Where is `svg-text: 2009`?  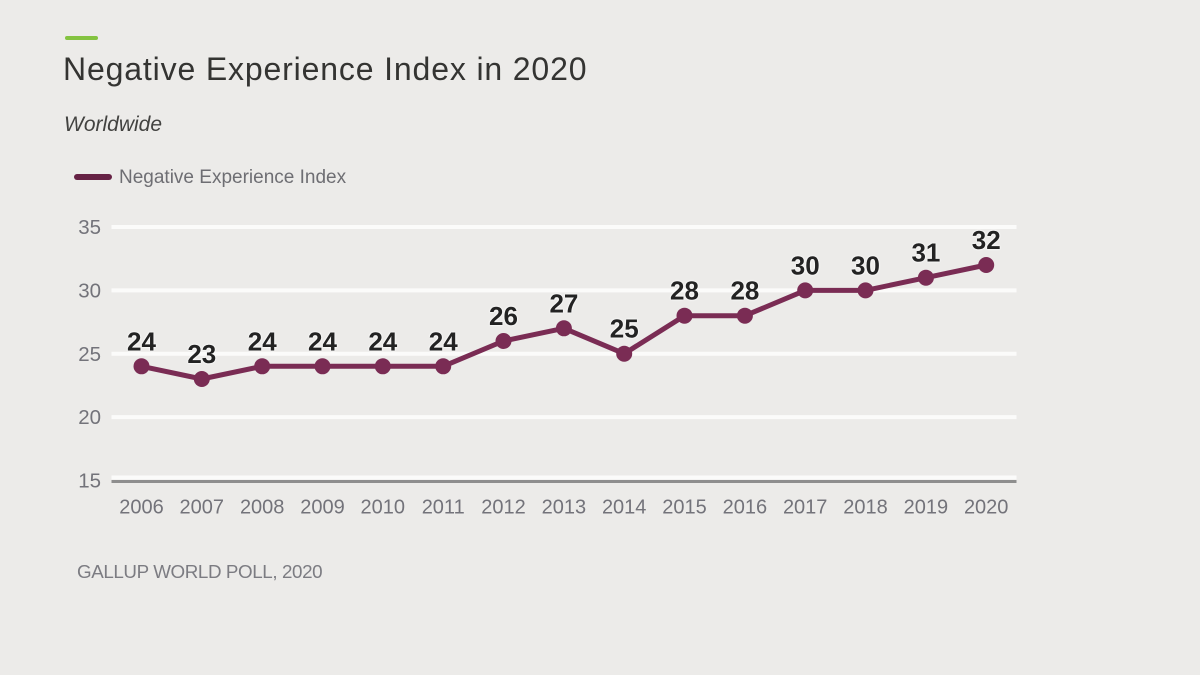
svg-text: 2009 is located at coordinates (322, 508).